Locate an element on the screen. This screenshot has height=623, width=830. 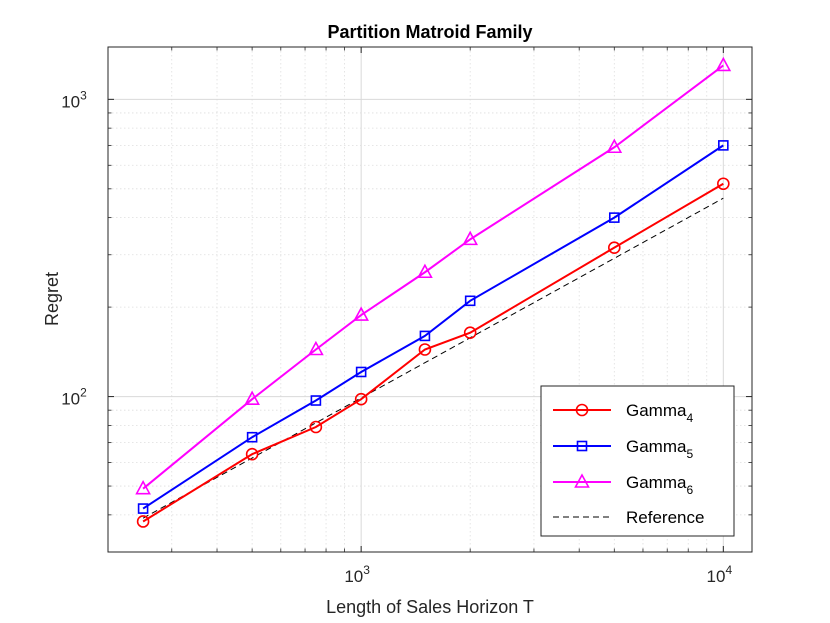
legend-label: Gamma5 is located at coordinates (659, 449).